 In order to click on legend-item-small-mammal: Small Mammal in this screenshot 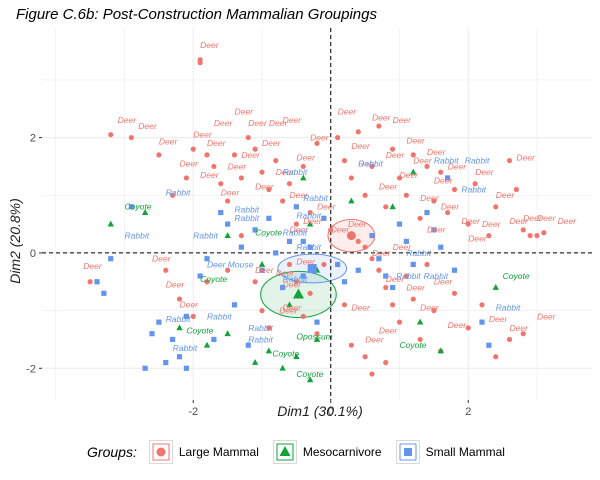, I will do `click(450, 452)`.